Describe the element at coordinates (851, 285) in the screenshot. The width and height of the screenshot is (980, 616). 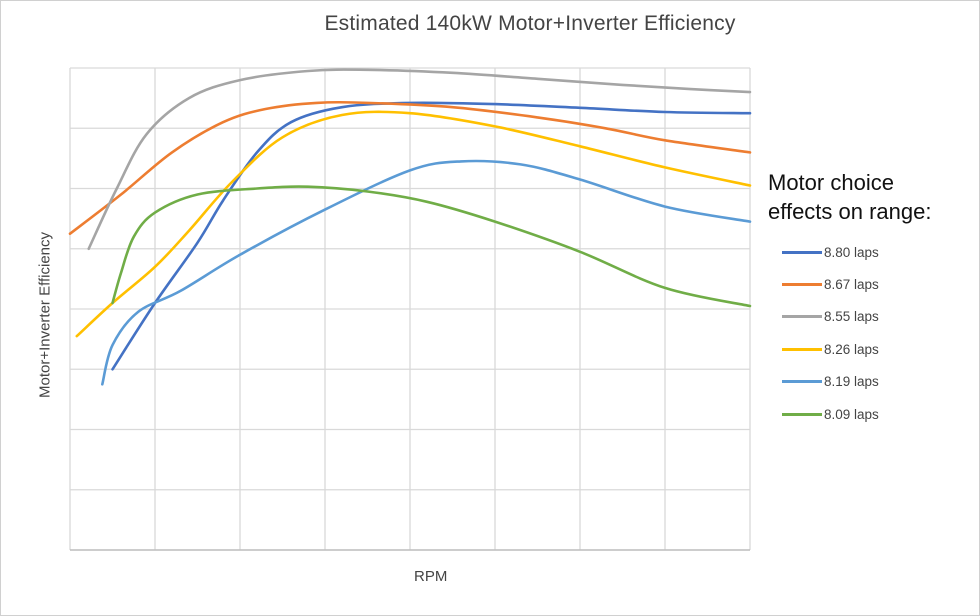
I see `legend-label: 8.67 laps` at that location.